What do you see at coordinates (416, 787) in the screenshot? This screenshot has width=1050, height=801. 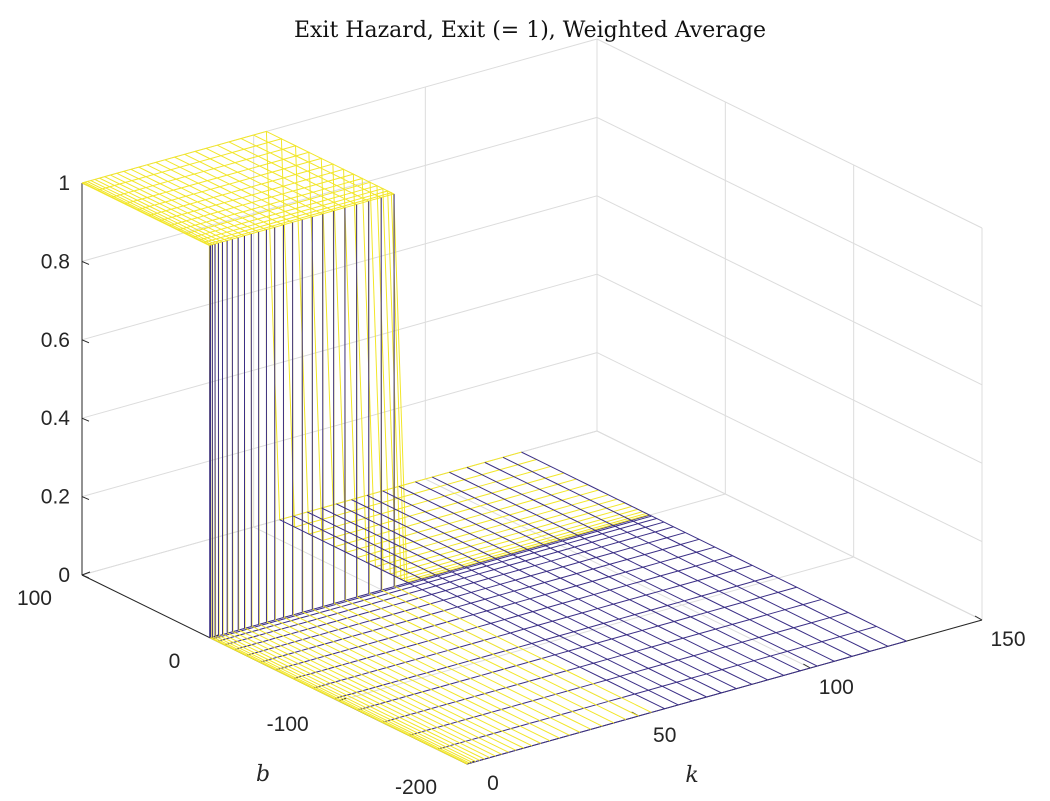 I see `y-tick-label: -200` at bounding box center [416, 787].